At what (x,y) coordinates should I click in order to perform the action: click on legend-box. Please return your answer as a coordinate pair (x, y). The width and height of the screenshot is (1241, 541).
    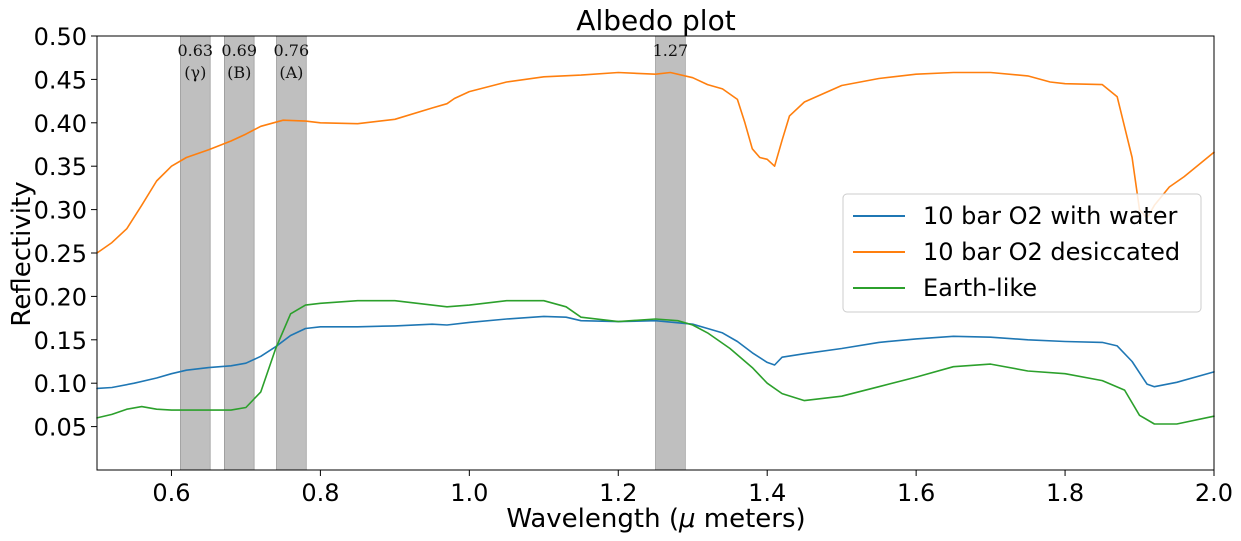
    Looking at the image, I should click on (1022, 253).